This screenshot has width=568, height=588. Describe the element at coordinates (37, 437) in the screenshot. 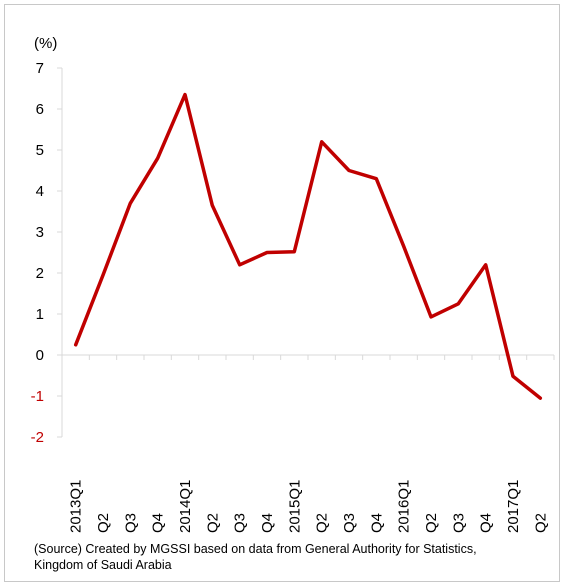

I see `y-tick-label: -2` at that location.